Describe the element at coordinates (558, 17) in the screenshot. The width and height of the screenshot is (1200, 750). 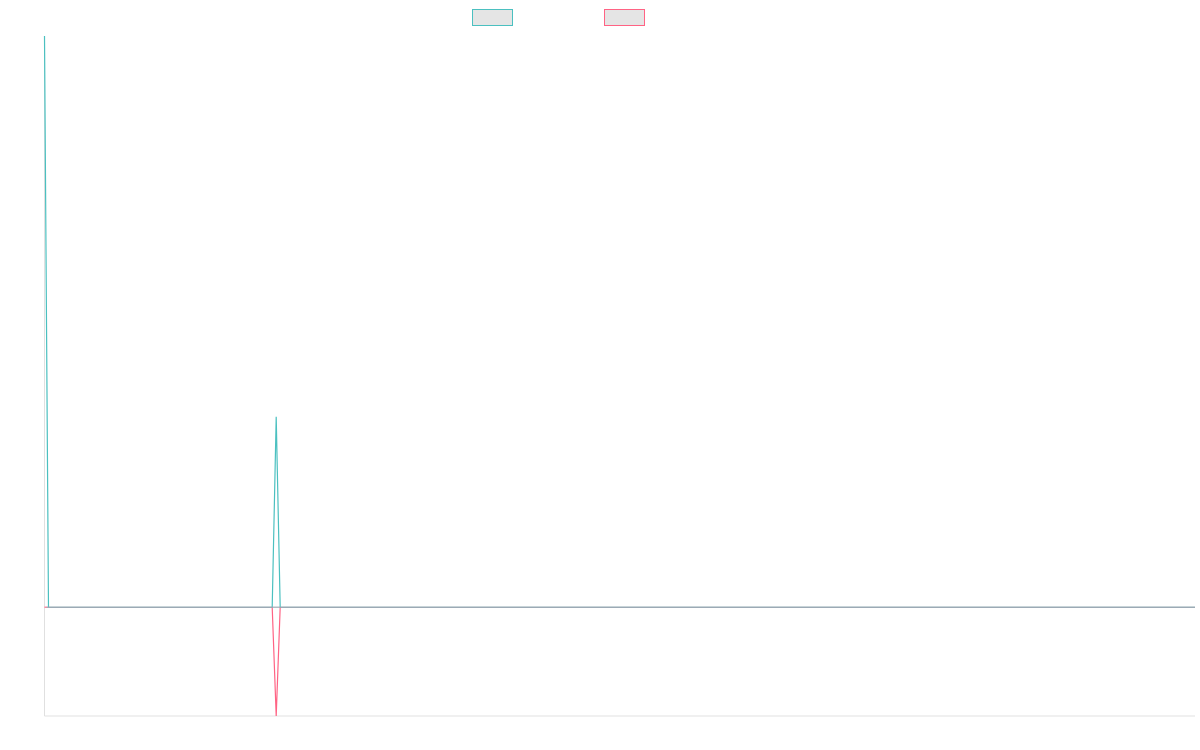
I see `legend` at that location.